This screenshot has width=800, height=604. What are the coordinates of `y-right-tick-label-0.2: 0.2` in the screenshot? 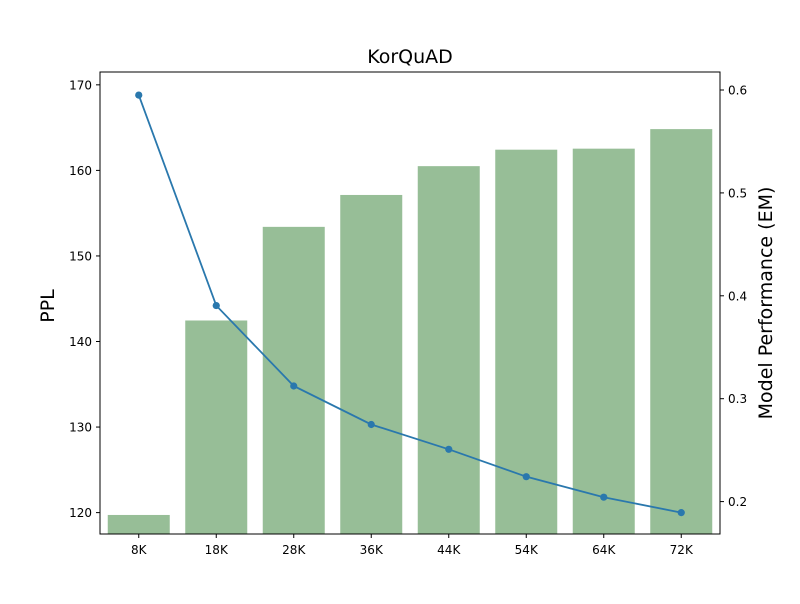 It's located at (737, 502).